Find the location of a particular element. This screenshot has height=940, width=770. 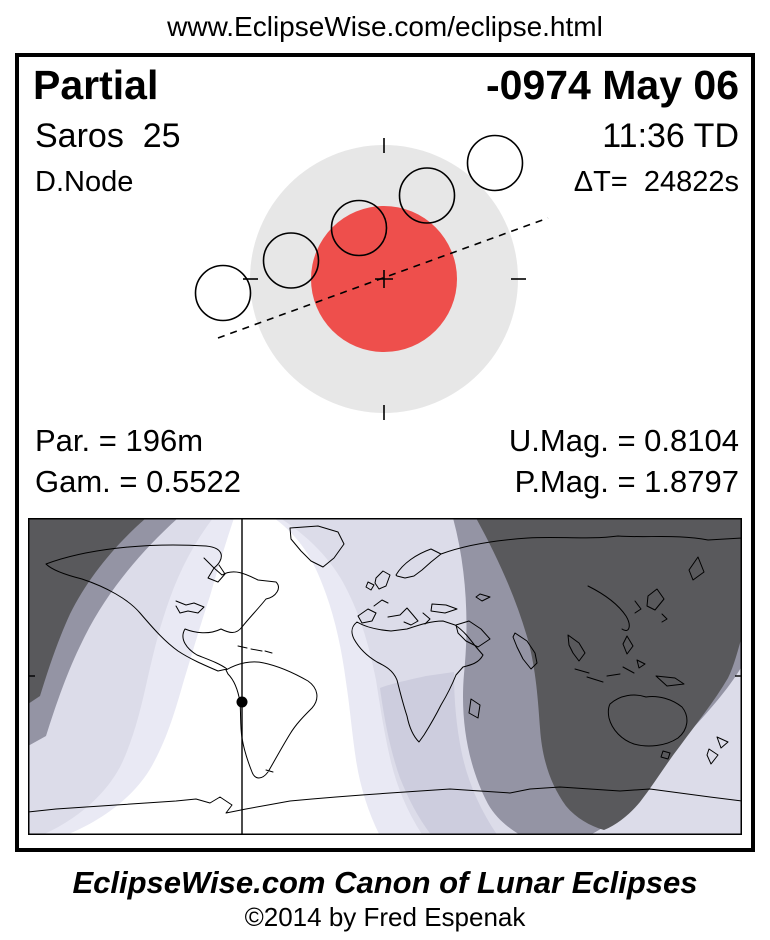

shadow-diagram is located at coordinates (371, 277).